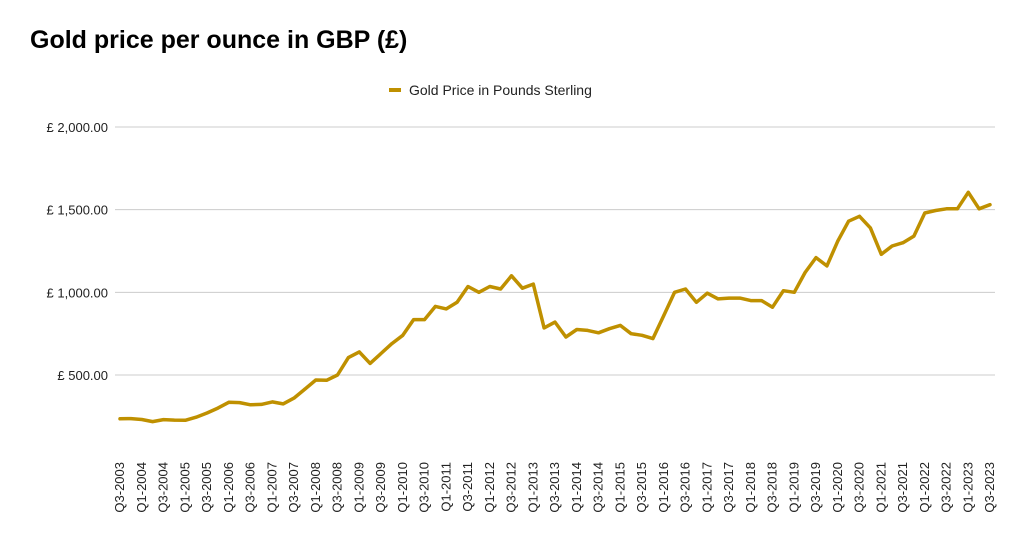 The image size is (1024, 552). Describe the element at coordinates (902, 487) in the screenshot. I see `x-tick-label: Q3-2021` at that location.